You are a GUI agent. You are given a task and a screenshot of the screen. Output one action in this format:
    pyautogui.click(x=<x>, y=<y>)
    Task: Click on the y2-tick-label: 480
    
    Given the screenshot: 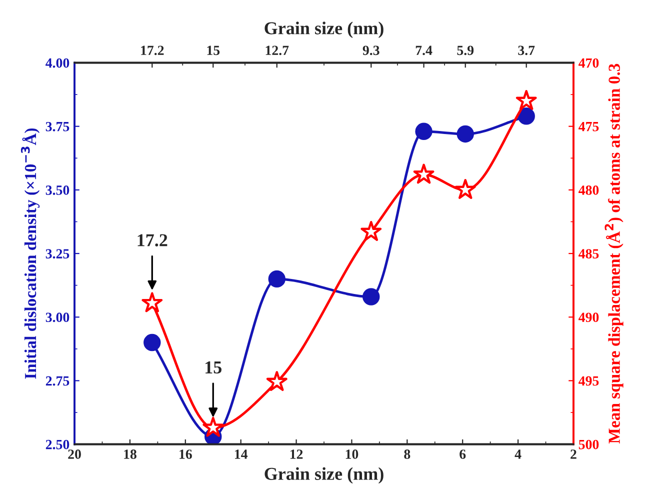 What is the action you would take?
    pyautogui.click(x=588, y=190)
    